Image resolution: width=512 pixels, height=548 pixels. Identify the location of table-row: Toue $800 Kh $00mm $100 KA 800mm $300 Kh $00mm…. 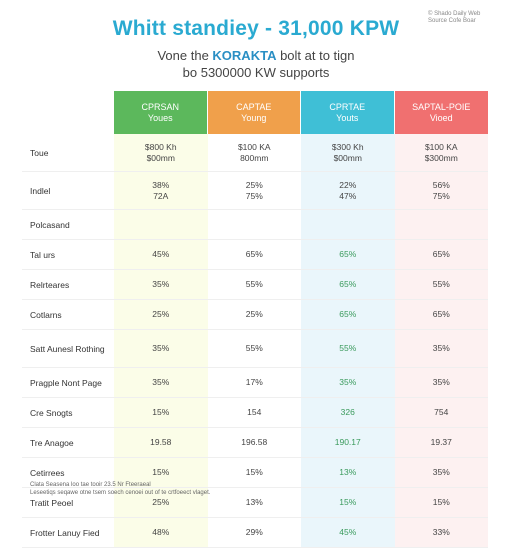
(255, 153).